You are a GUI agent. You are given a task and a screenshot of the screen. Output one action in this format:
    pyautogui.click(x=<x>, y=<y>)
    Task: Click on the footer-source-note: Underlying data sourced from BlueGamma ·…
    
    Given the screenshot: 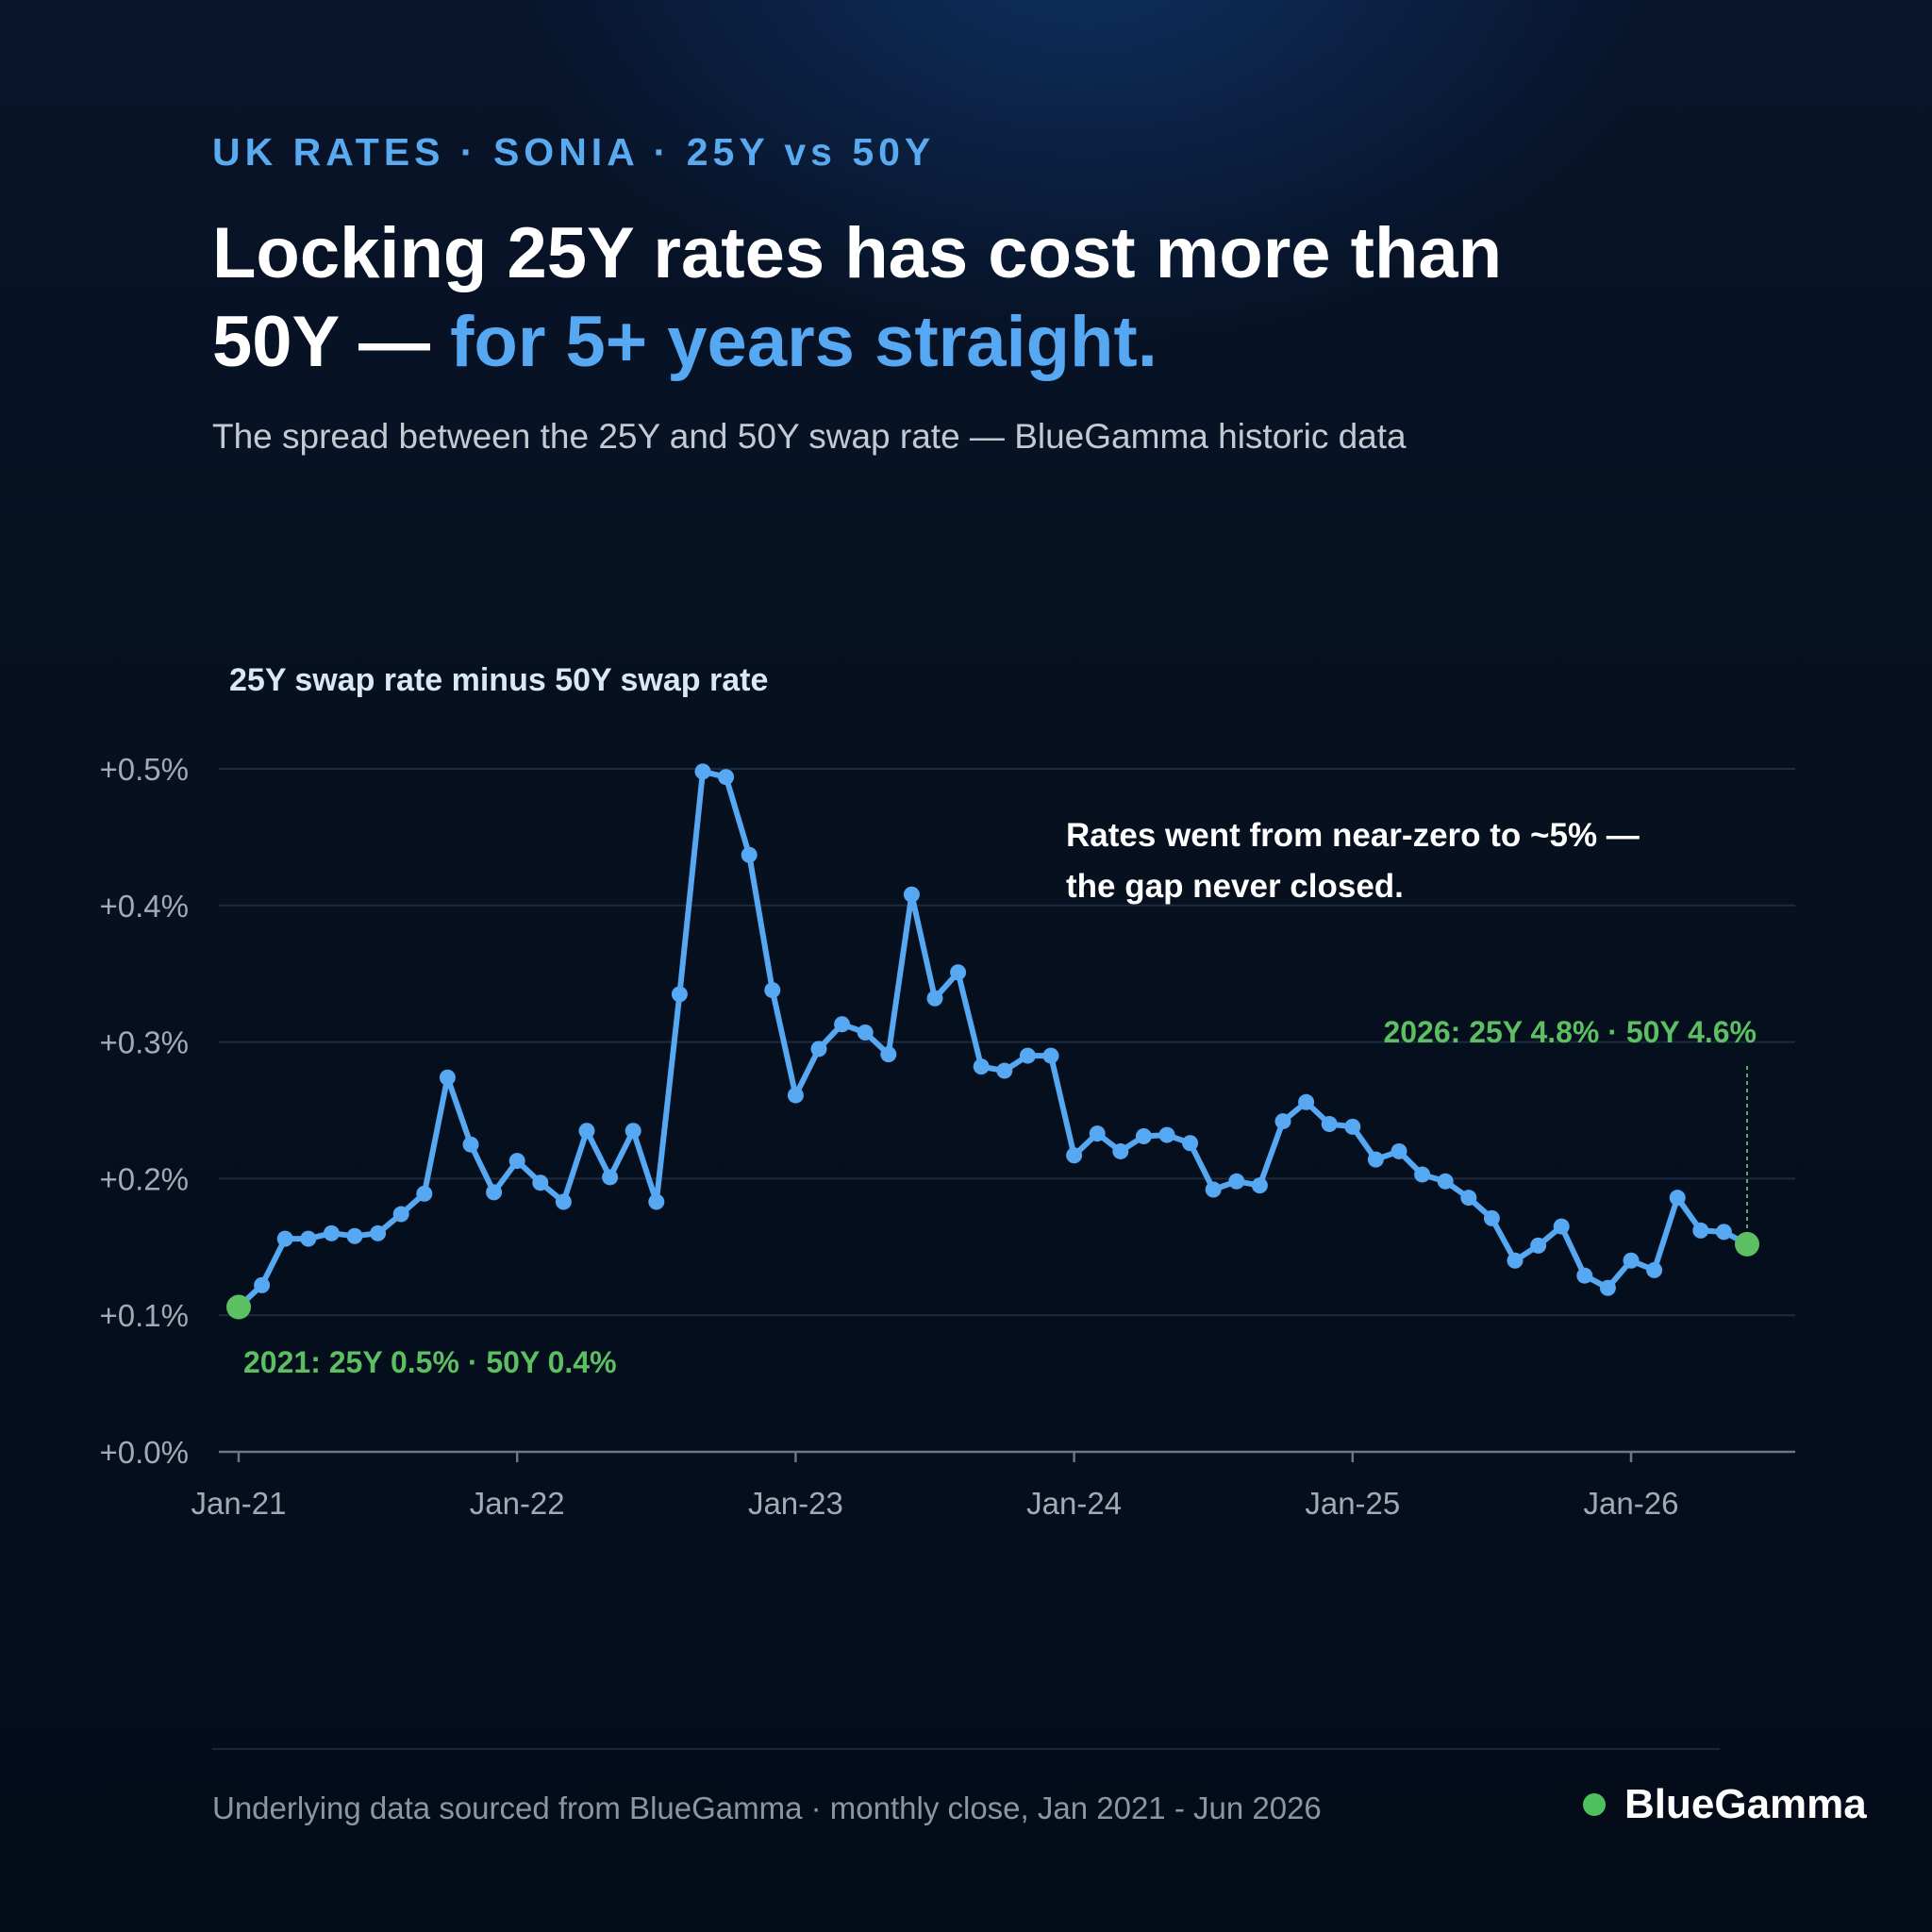 What is the action you would take?
    pyautogui.click(x=767, y=1807)
    